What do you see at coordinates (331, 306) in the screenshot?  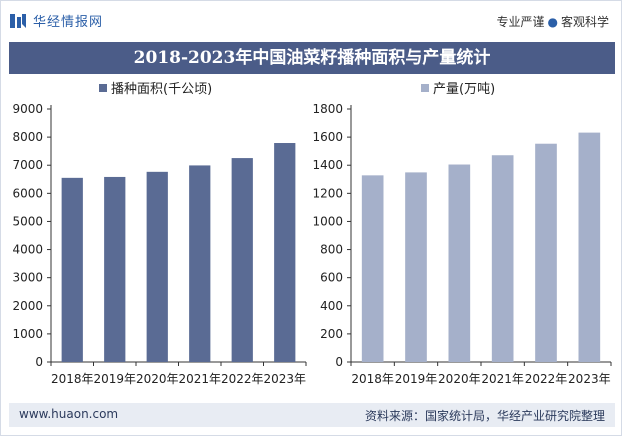 I see `output-y-tick-label: 400` at bounding box center [331, 306].